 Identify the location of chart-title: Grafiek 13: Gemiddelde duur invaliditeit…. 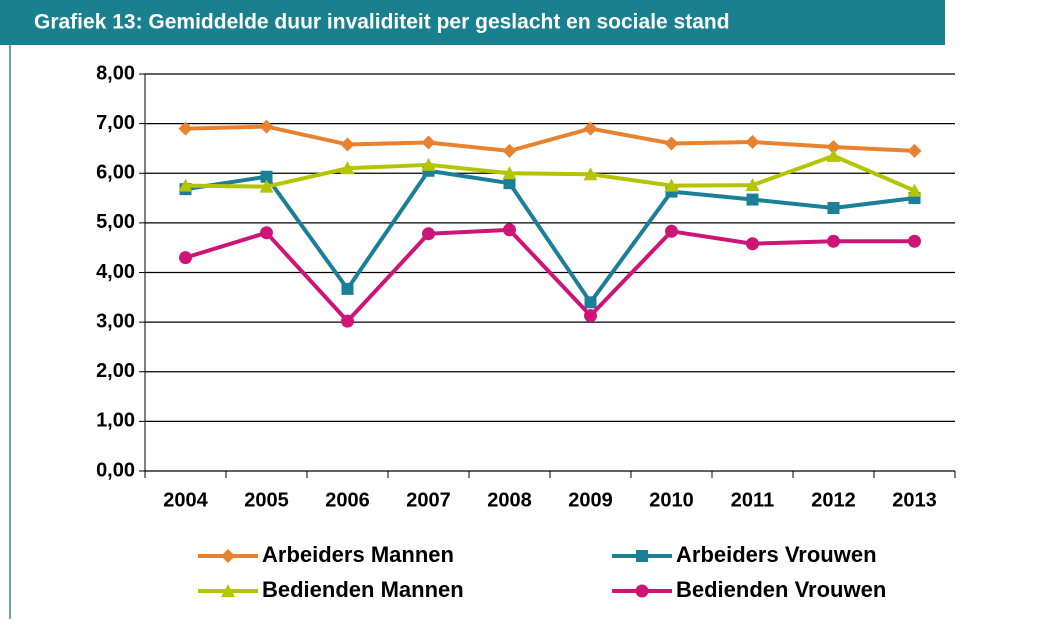
(382, 22).